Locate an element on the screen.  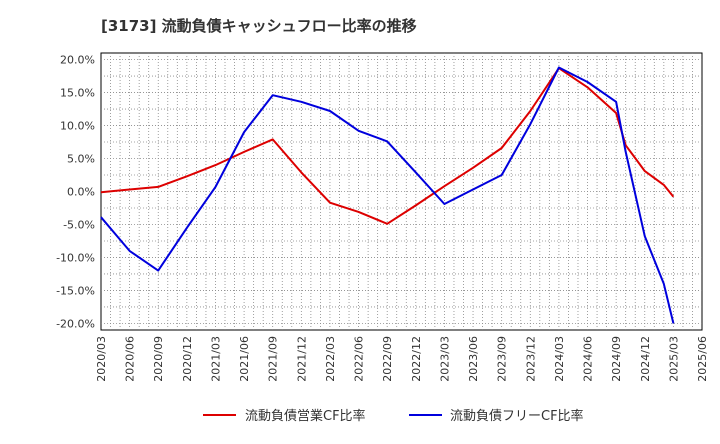
x-tick-label: 2022/06 is located at coordinates (359, 359).